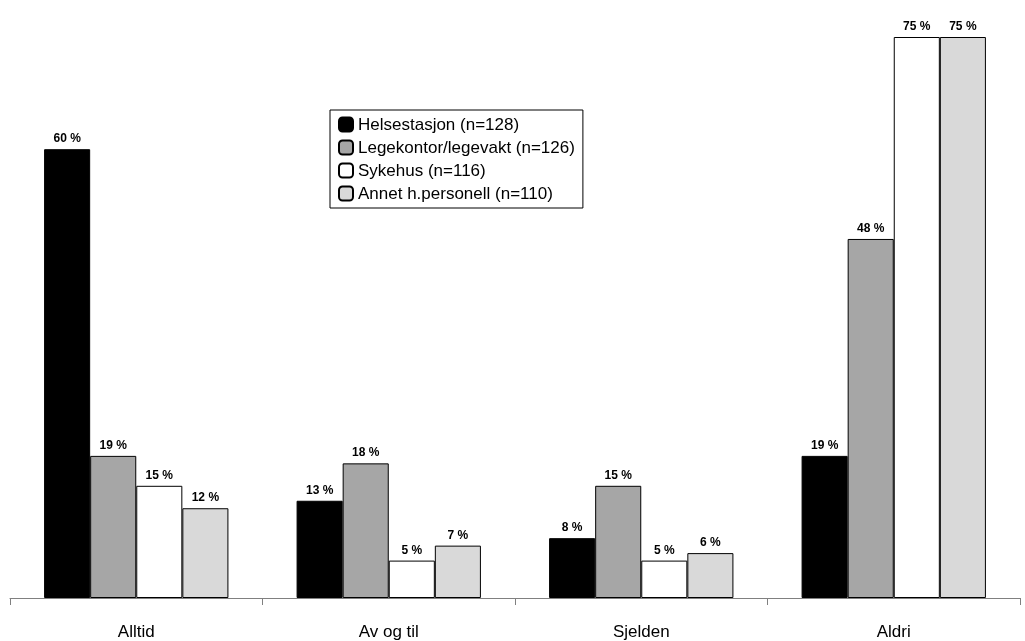  Describe the element at coordinates (871, 227) in the screenshot. I see `data-label: 48 %` at that location.